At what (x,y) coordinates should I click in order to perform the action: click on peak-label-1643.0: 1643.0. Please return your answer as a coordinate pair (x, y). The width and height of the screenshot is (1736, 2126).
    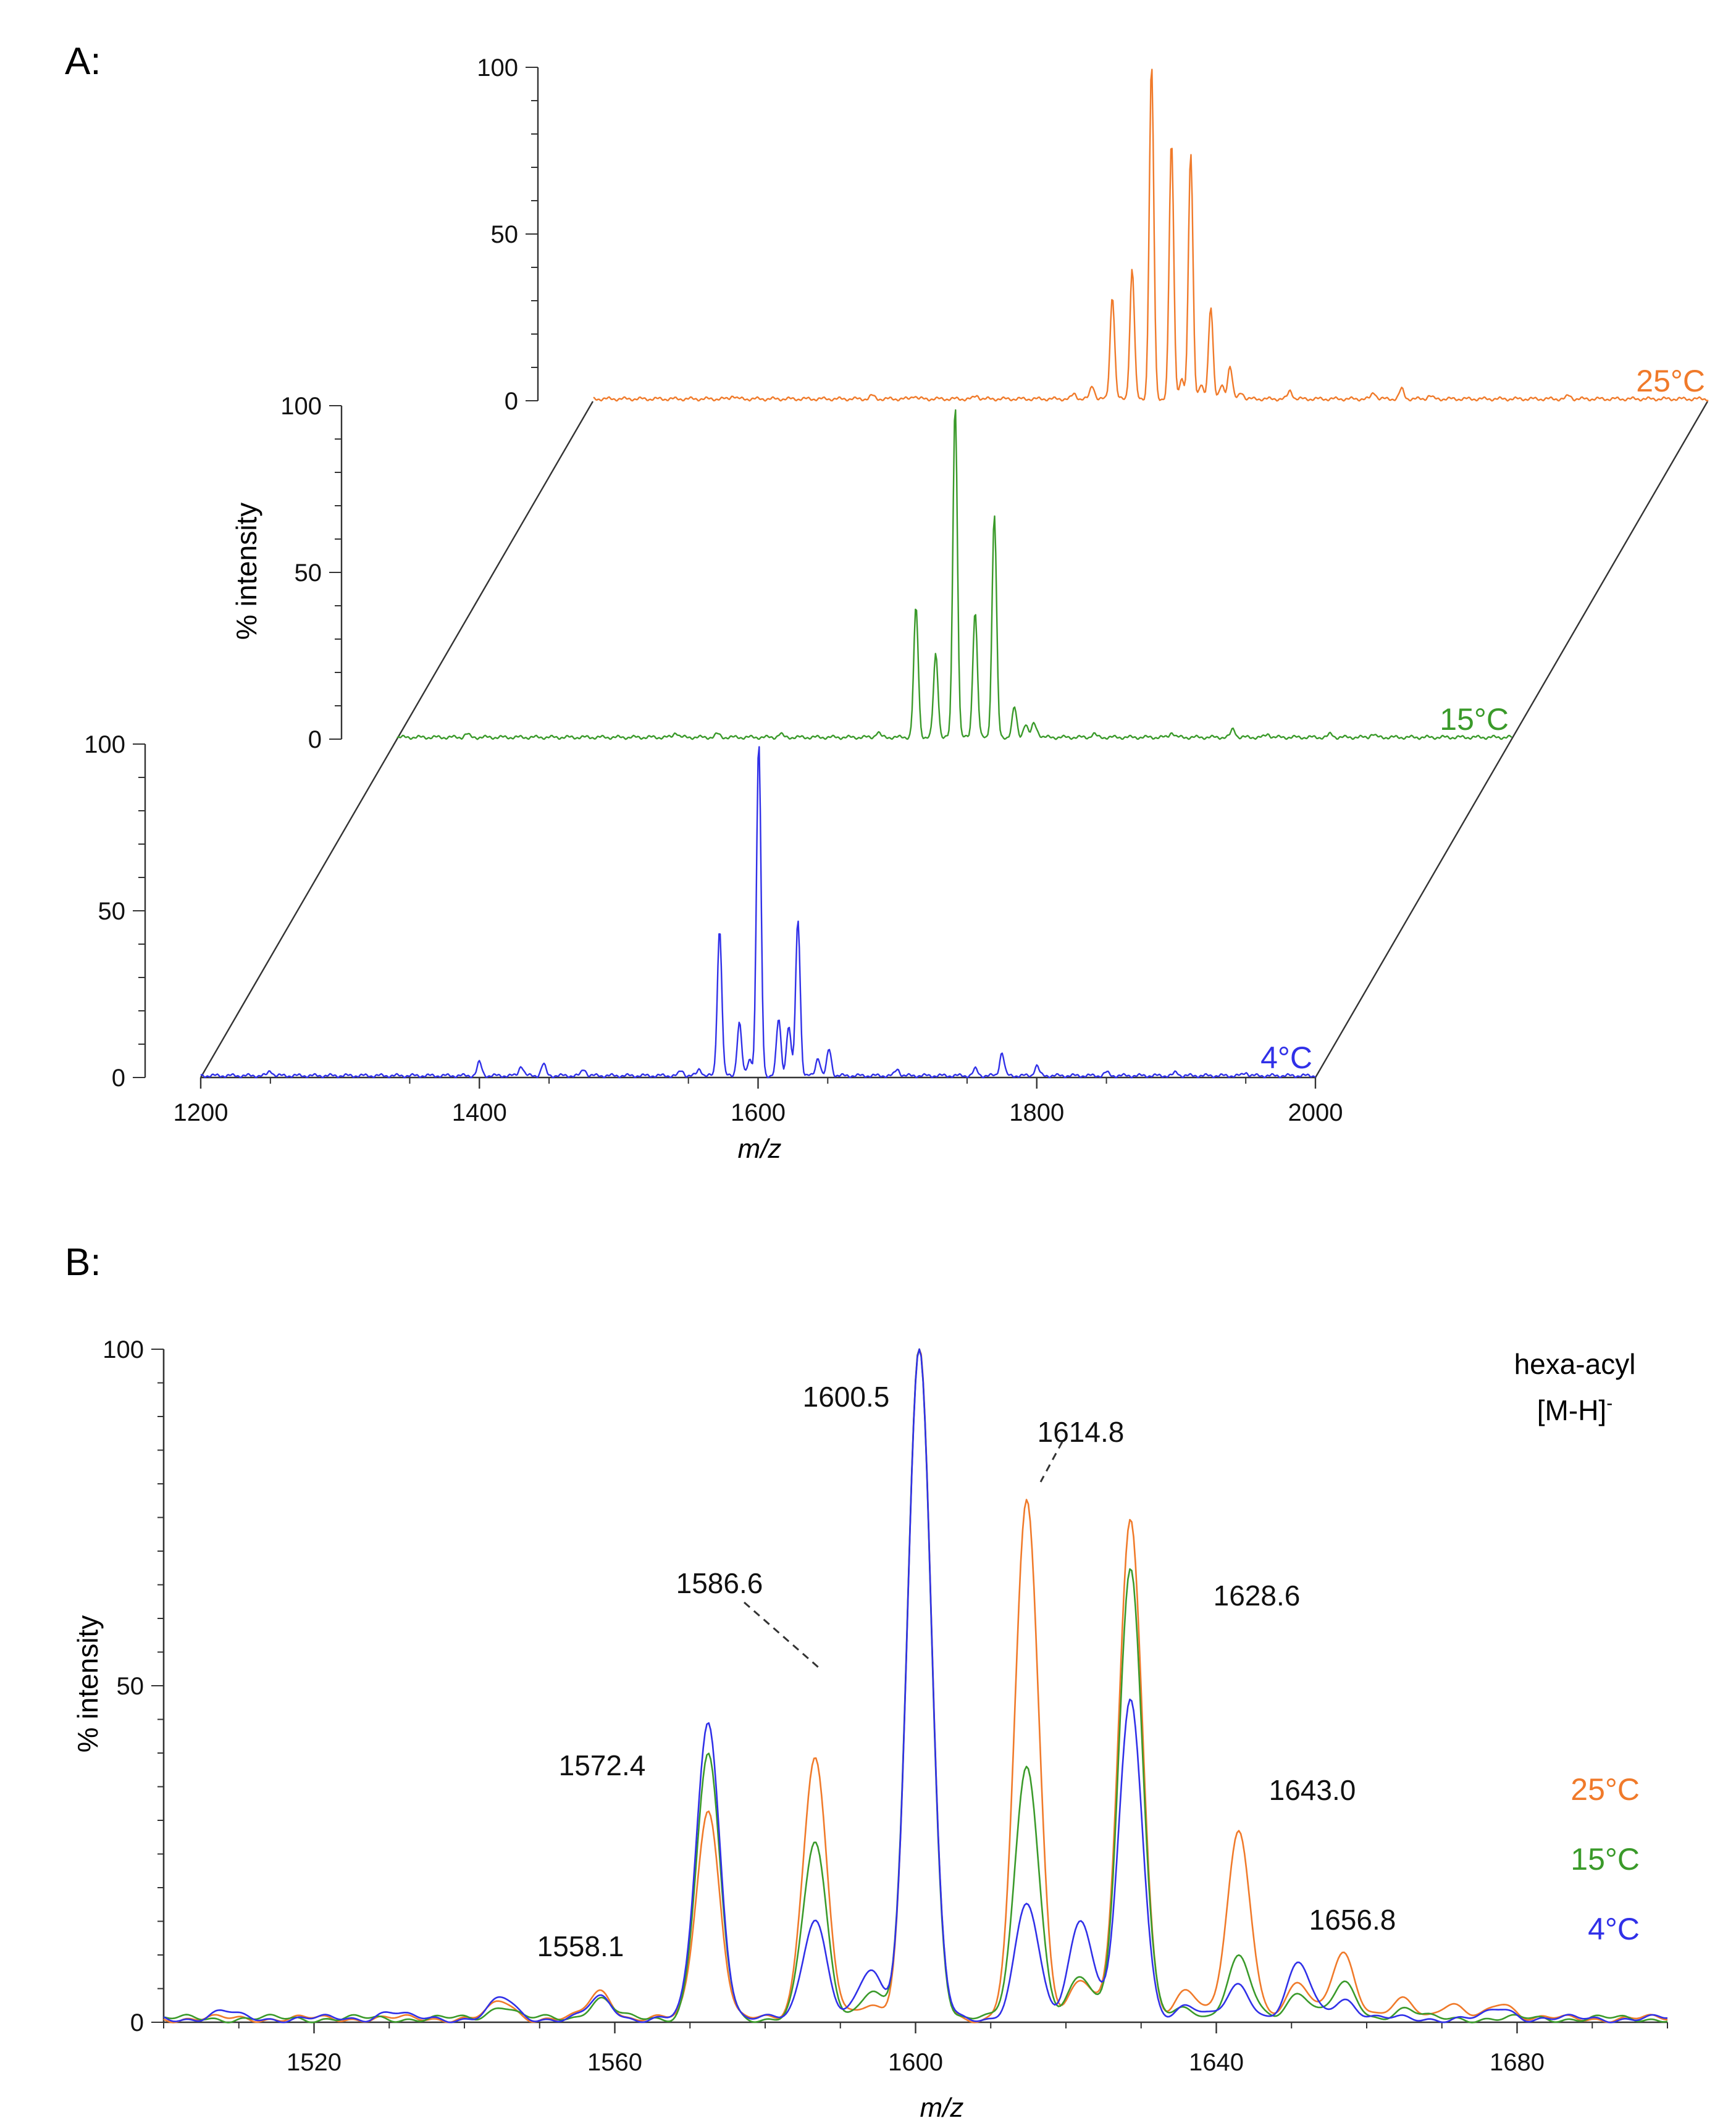
    Looking at the image, I should click on (1312, 1790).